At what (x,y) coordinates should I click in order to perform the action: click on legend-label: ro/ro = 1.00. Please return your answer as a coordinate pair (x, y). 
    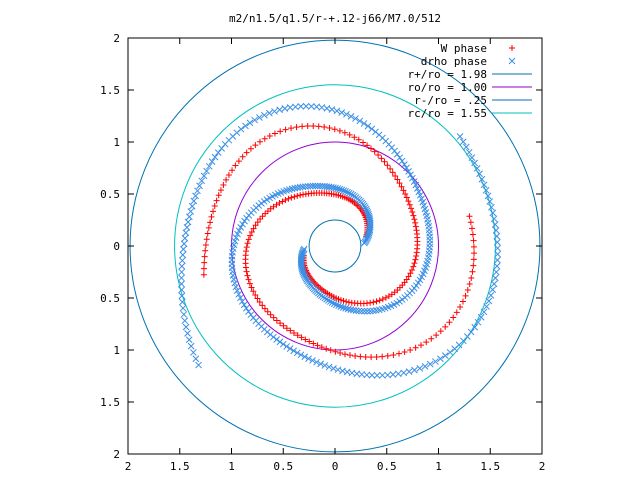
    Looking at the image, I should click on (447, 87).